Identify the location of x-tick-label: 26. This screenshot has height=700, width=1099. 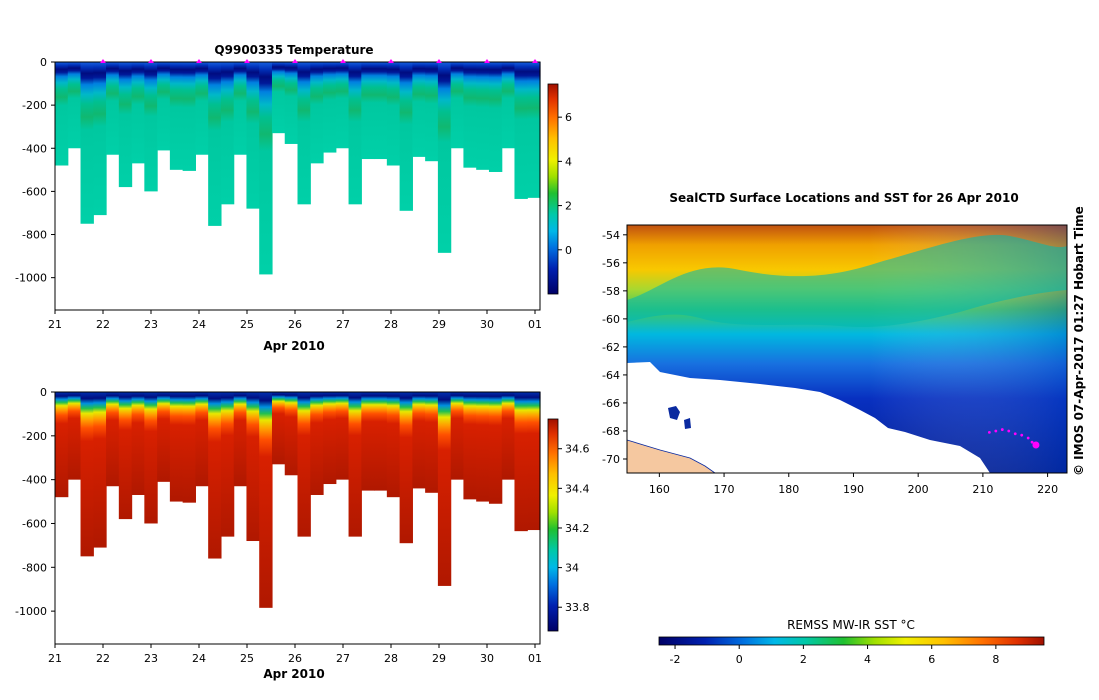
(295, 324).